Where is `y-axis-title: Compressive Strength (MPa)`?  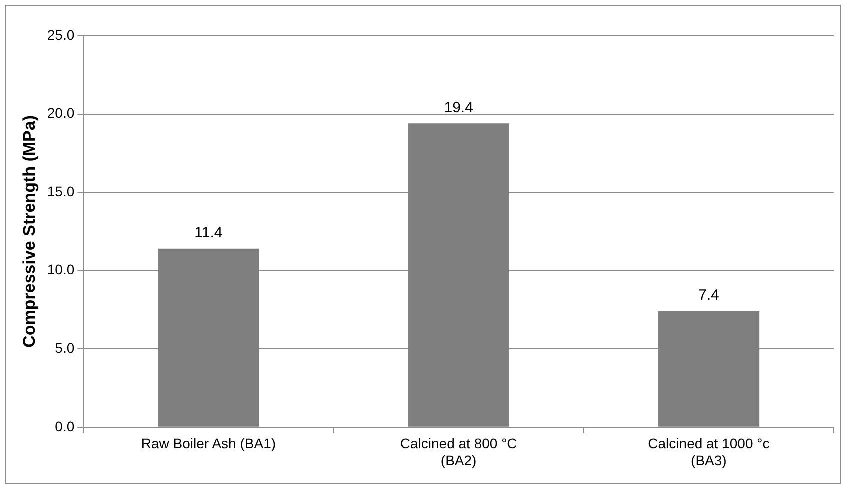
y-axis-title: Compressive Strength (MPa) is located at coordinates (29, 232).